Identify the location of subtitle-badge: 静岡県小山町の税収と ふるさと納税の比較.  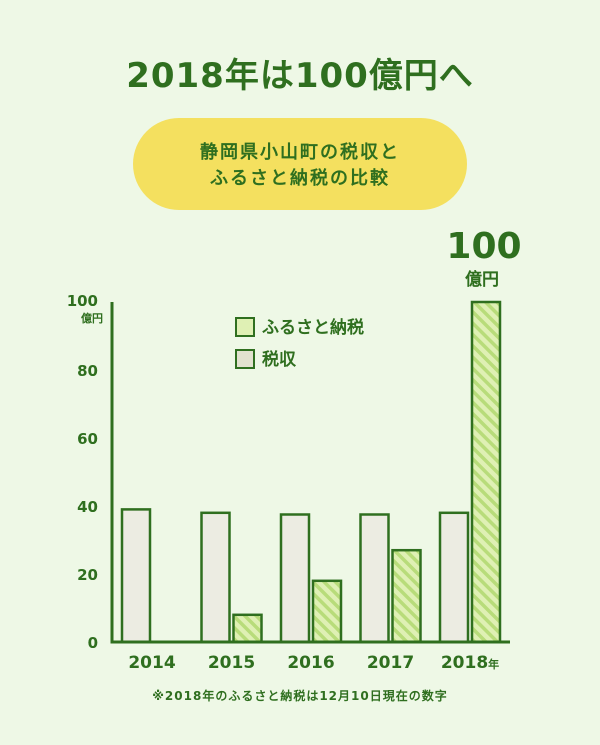
(300, 164).